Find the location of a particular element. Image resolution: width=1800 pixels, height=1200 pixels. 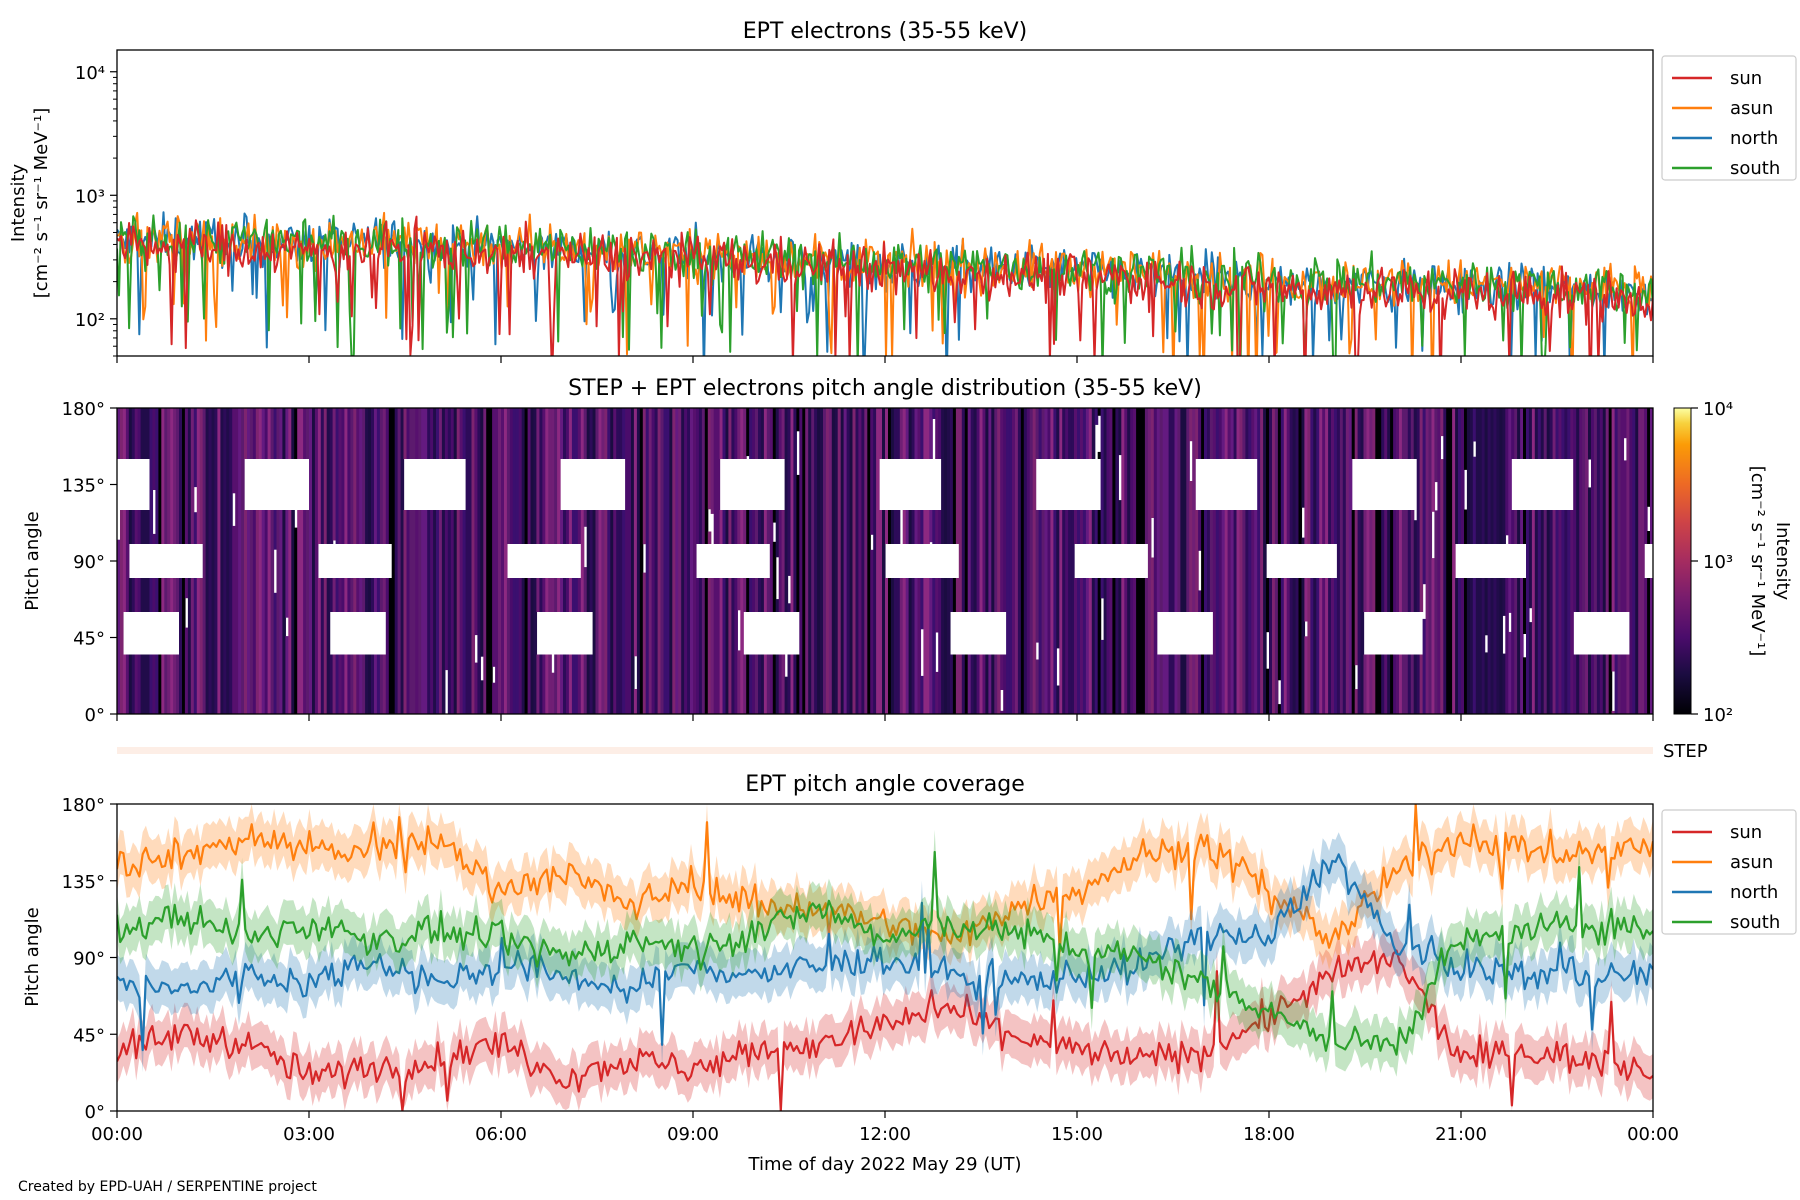

colorbar-label-line2: [cm⁻² s⁻¹ sr⁻¹ MeV⁻¹] is located at coordinates (1757, 561).